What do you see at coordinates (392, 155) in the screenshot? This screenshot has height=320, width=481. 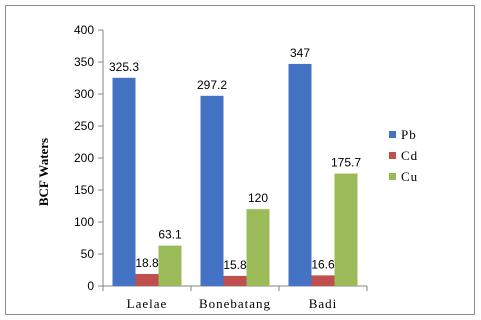 I see `legend-swatch-cd` at bounding box center [392, 155].